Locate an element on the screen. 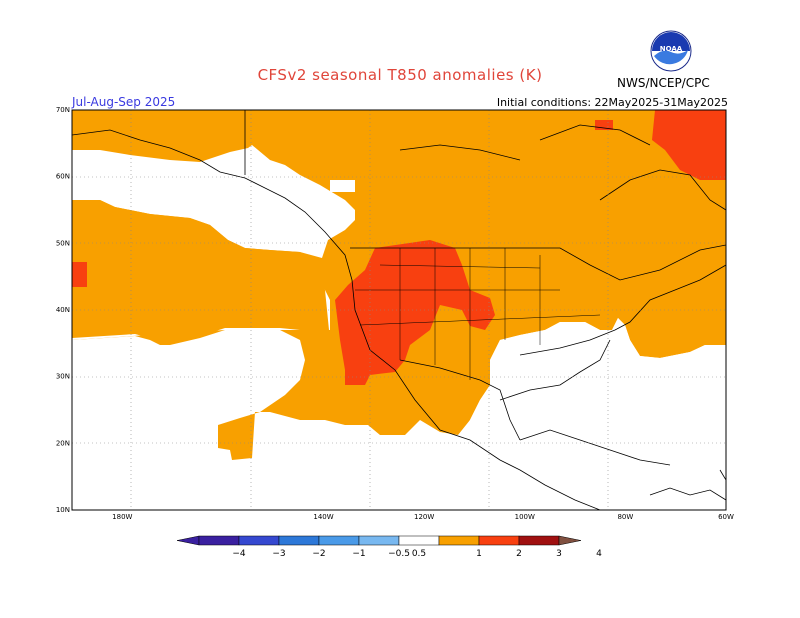 The height and width of the screenshot is (618, 800). colorbar-tick-label: 4 is located at coordinates (599, 554).